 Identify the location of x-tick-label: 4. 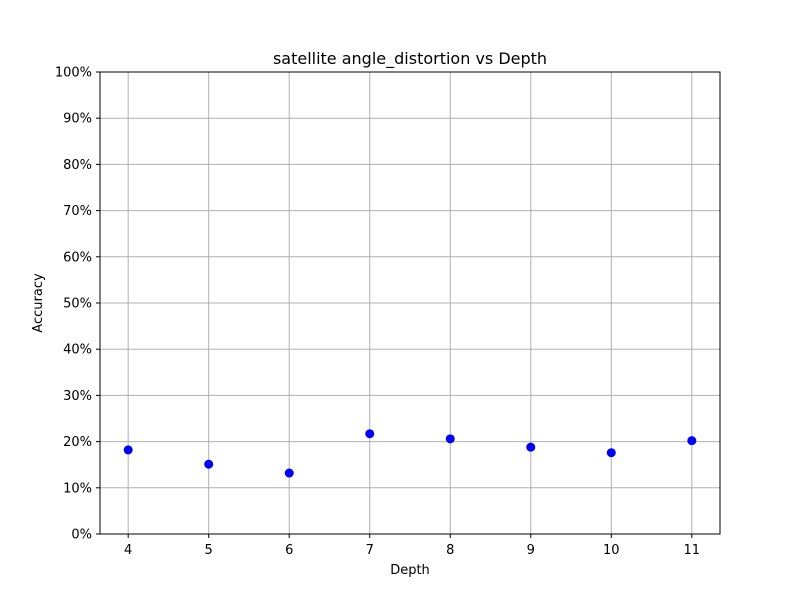
(128, 550).